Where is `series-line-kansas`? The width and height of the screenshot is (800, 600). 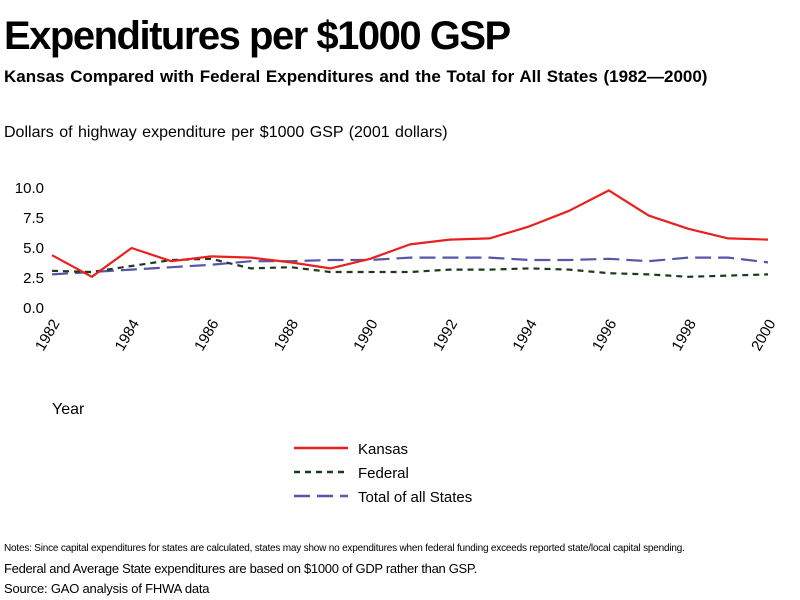 series-line-kansas is located at coordinates (410, 233).